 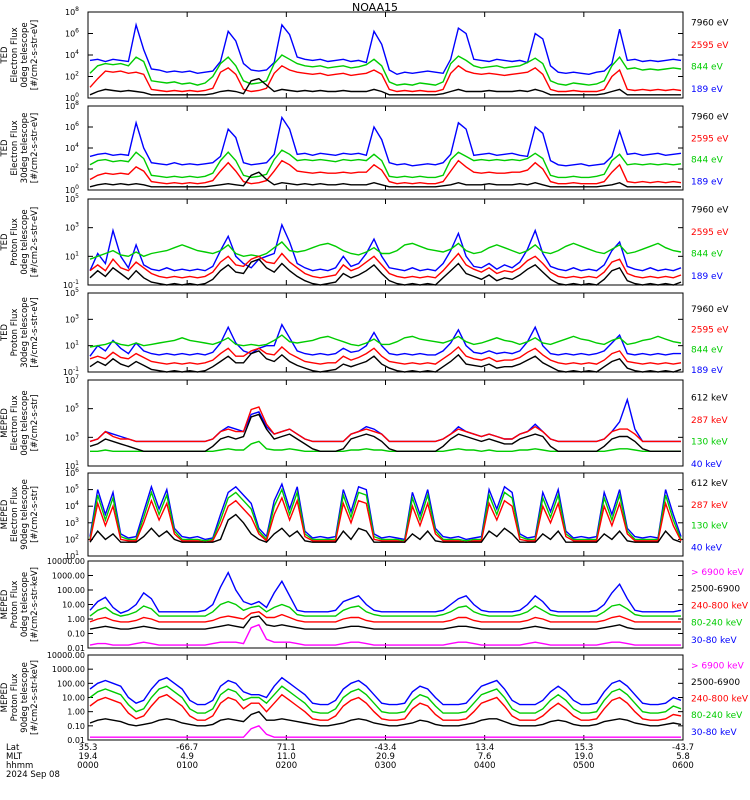 I want to click on y-tick-label: 10⁻¹, so click(x=71, y=284).